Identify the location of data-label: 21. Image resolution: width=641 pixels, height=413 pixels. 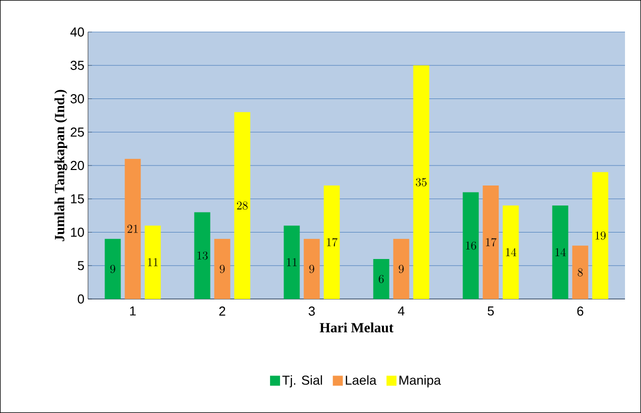
(132, 228).